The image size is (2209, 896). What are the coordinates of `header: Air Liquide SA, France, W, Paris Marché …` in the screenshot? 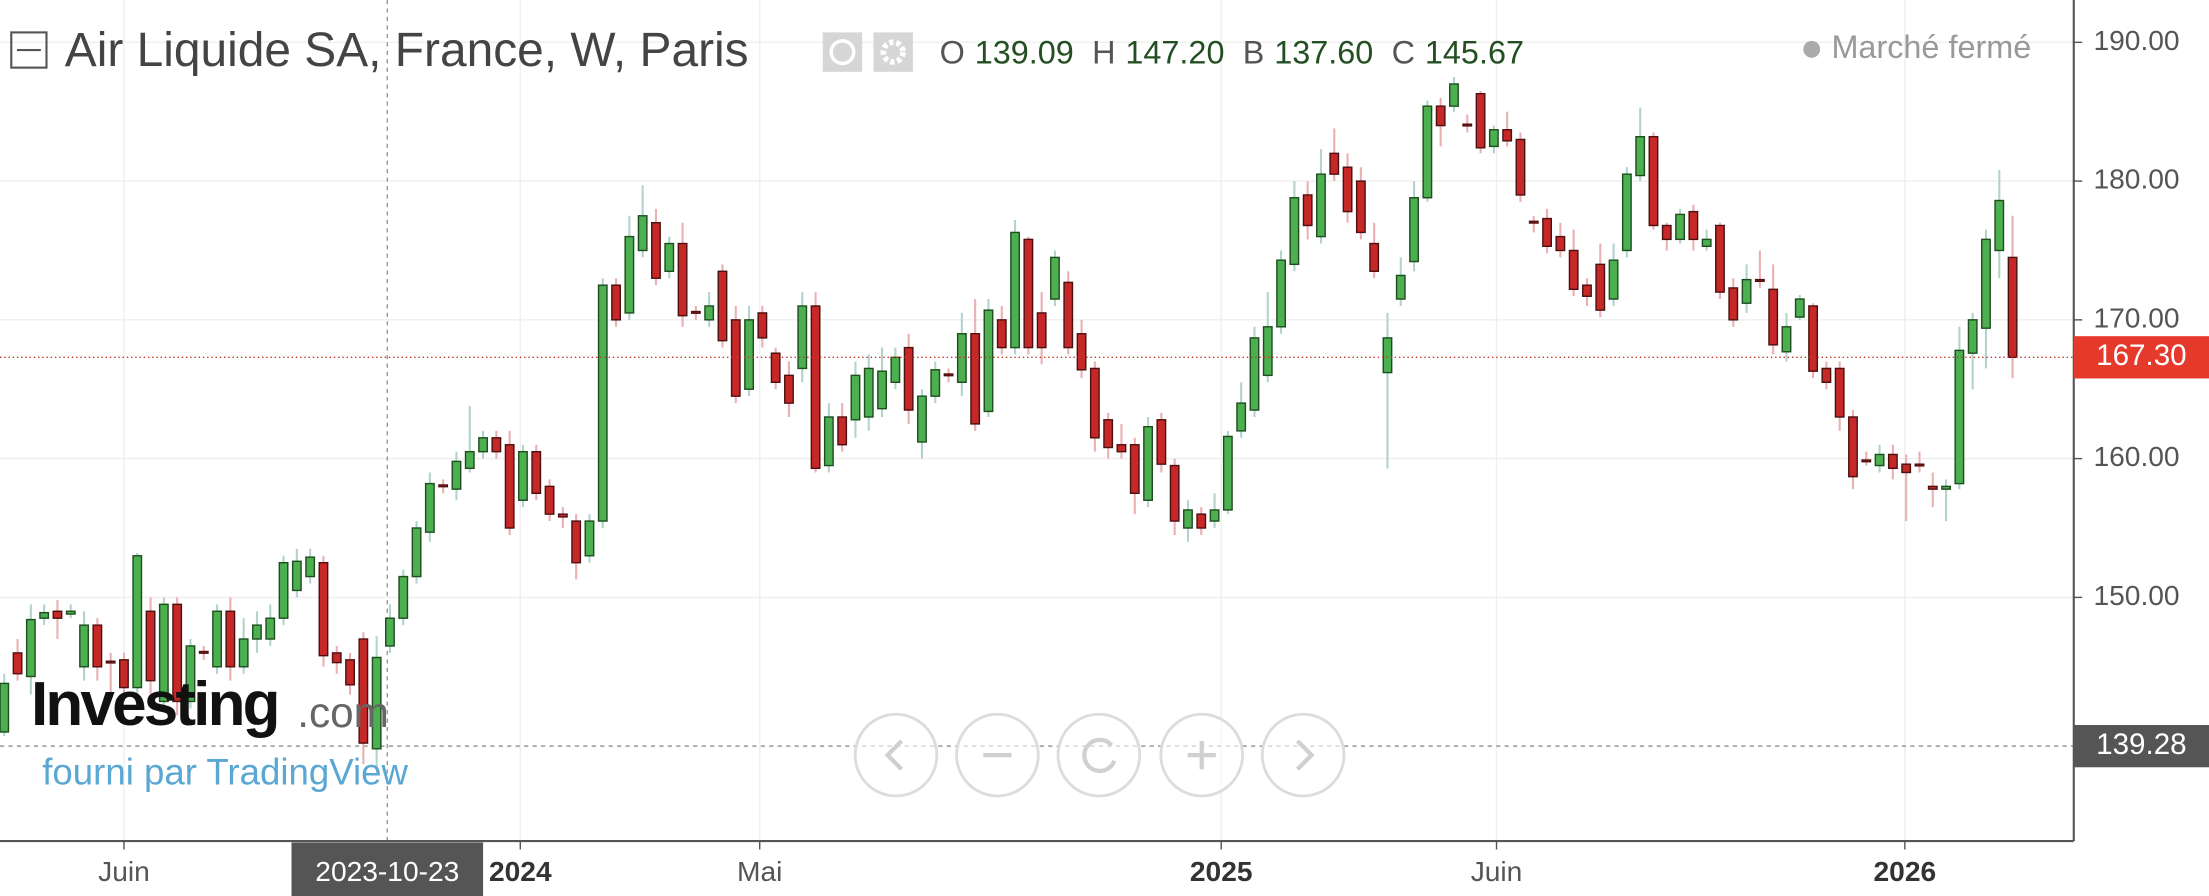 It's located at (1020, 50).